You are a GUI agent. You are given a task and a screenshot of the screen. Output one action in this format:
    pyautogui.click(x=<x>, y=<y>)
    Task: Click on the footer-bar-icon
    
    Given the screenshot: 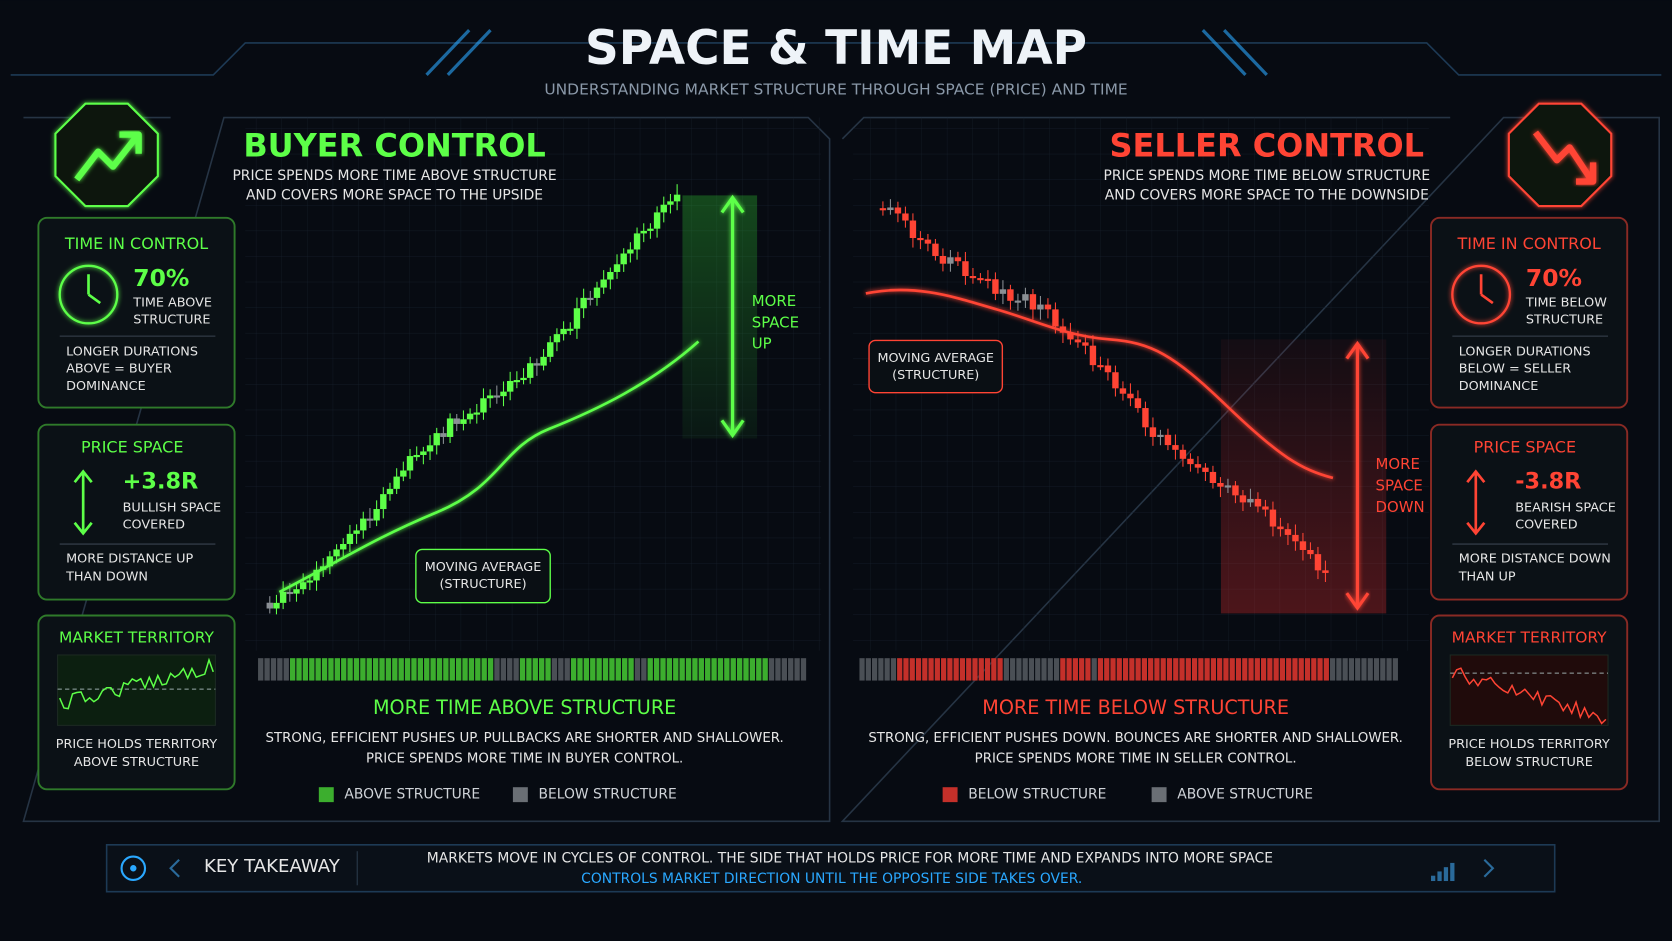 What is the action you would take?
    pyautogui.click(x=1452, y=872)
    